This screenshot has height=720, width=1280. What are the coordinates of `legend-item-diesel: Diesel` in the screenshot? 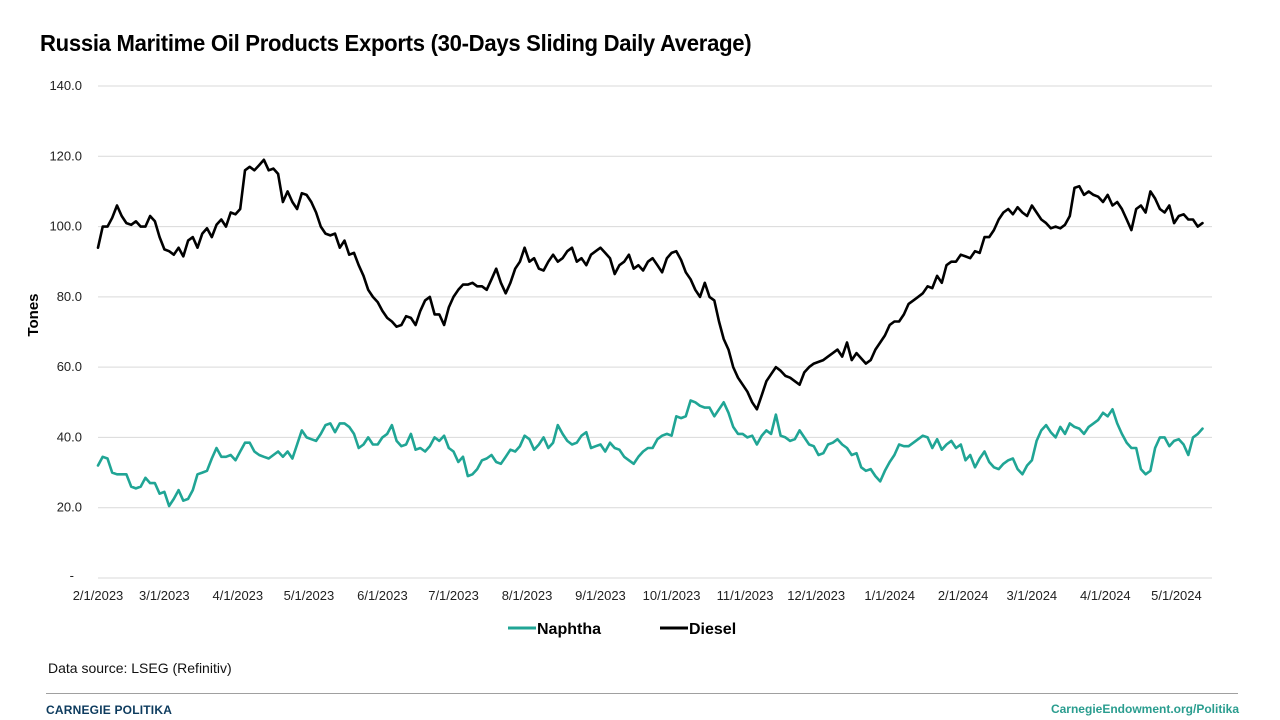 It's located at (698, 629).